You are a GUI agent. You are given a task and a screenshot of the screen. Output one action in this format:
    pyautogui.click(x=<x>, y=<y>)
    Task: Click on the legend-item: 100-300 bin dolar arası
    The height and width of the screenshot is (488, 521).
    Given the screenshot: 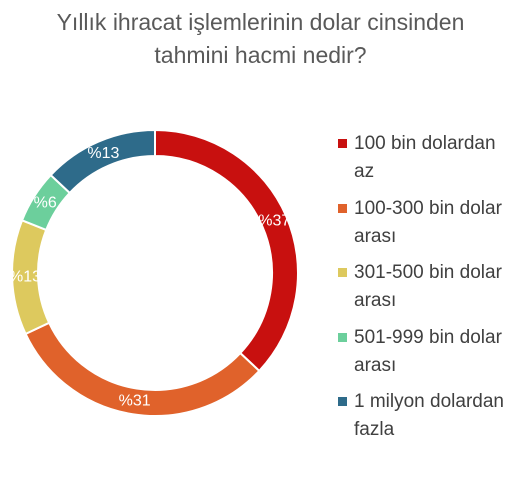 What is the action you would take?
    pyautogui.click(x=428, y=227)
    